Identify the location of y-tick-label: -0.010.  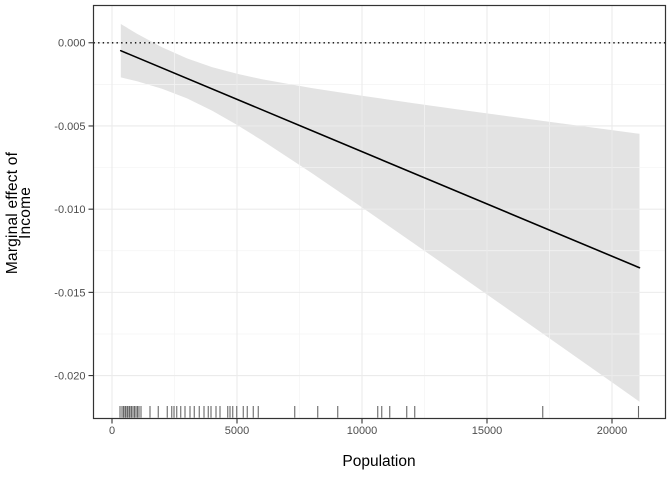
(69, 210).